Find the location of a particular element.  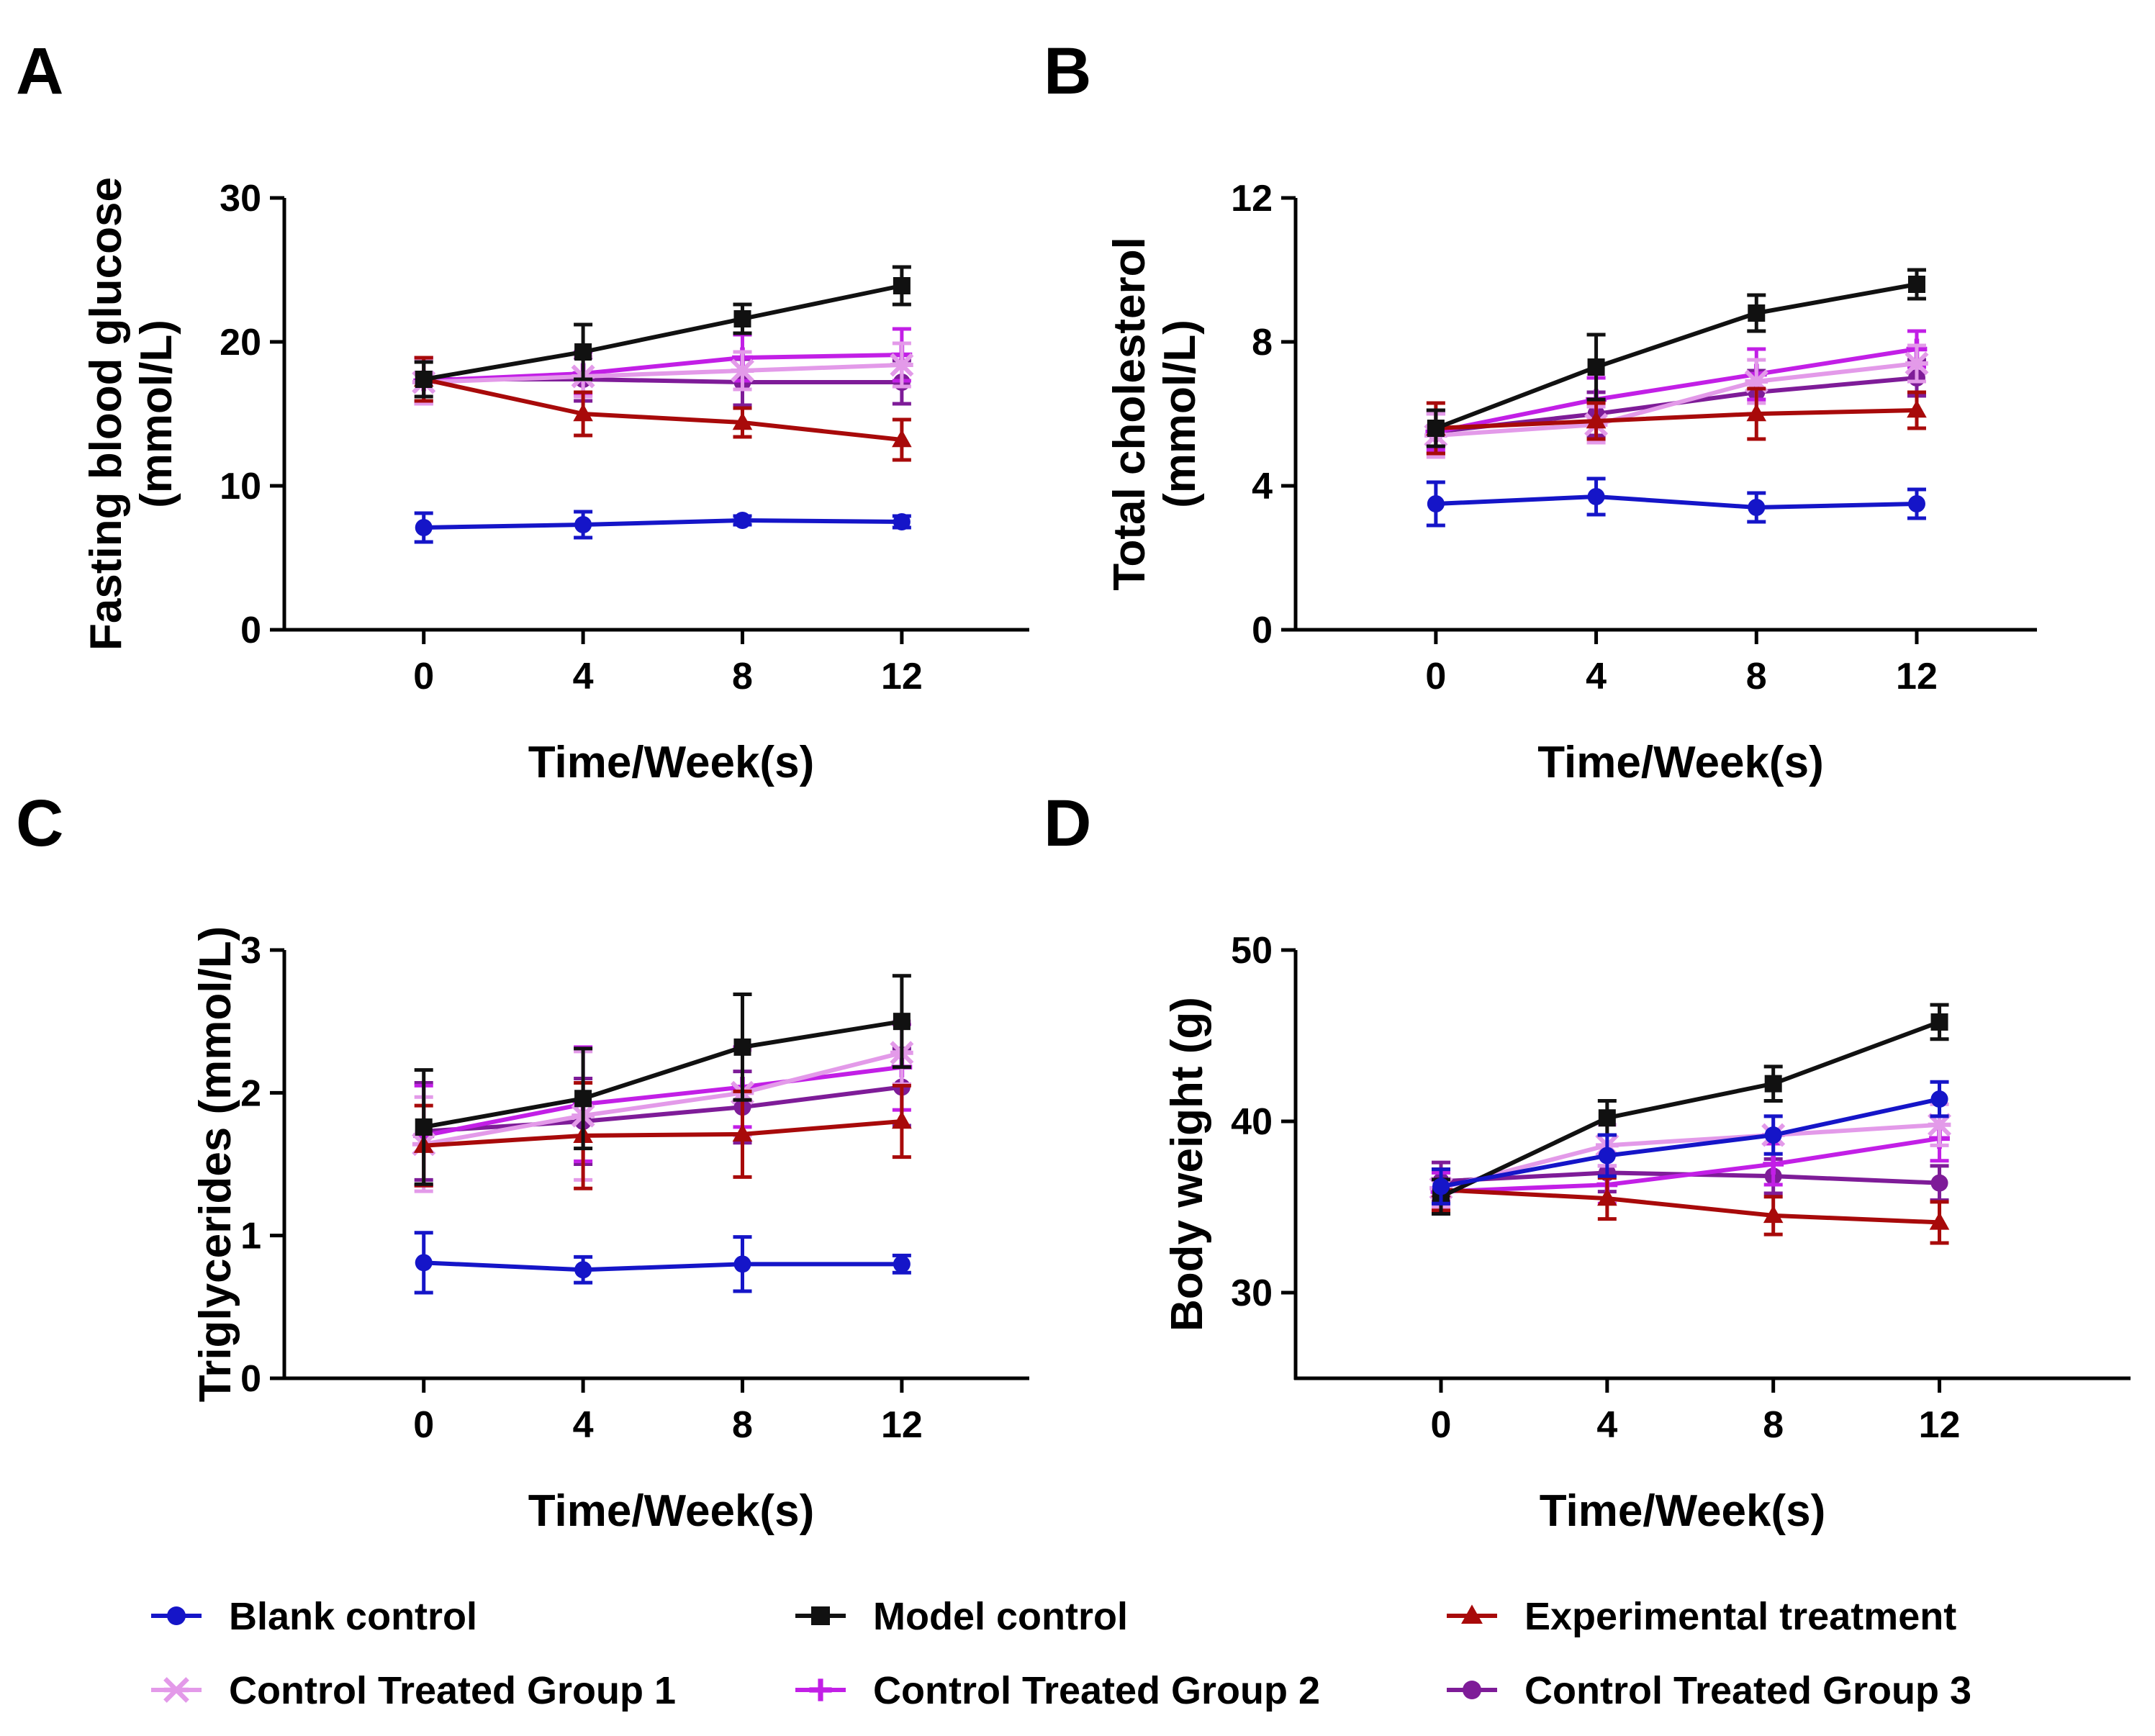

panel-a-control-treated-group-1-line is located at coordinates (662, 374).